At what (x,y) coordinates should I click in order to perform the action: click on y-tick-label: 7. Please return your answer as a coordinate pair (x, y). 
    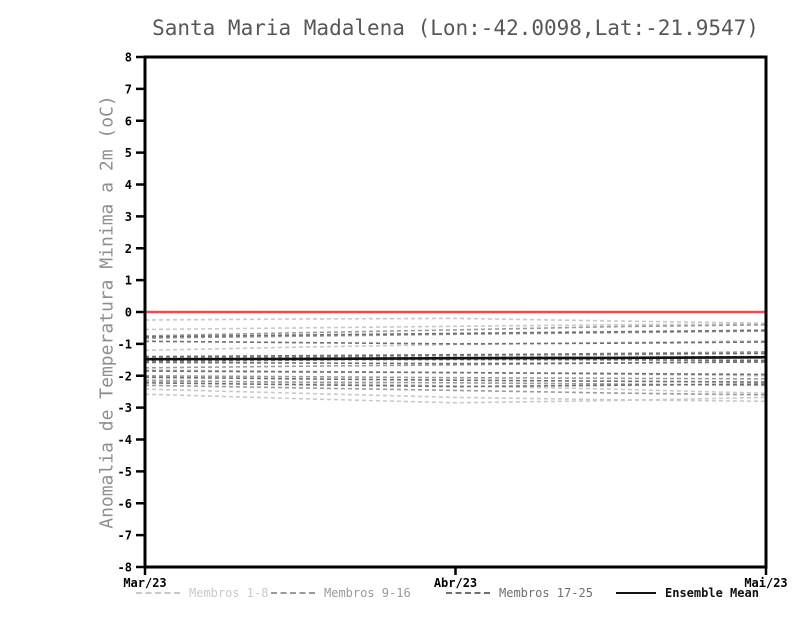
    Looking at the image, I should click on (128, 89).